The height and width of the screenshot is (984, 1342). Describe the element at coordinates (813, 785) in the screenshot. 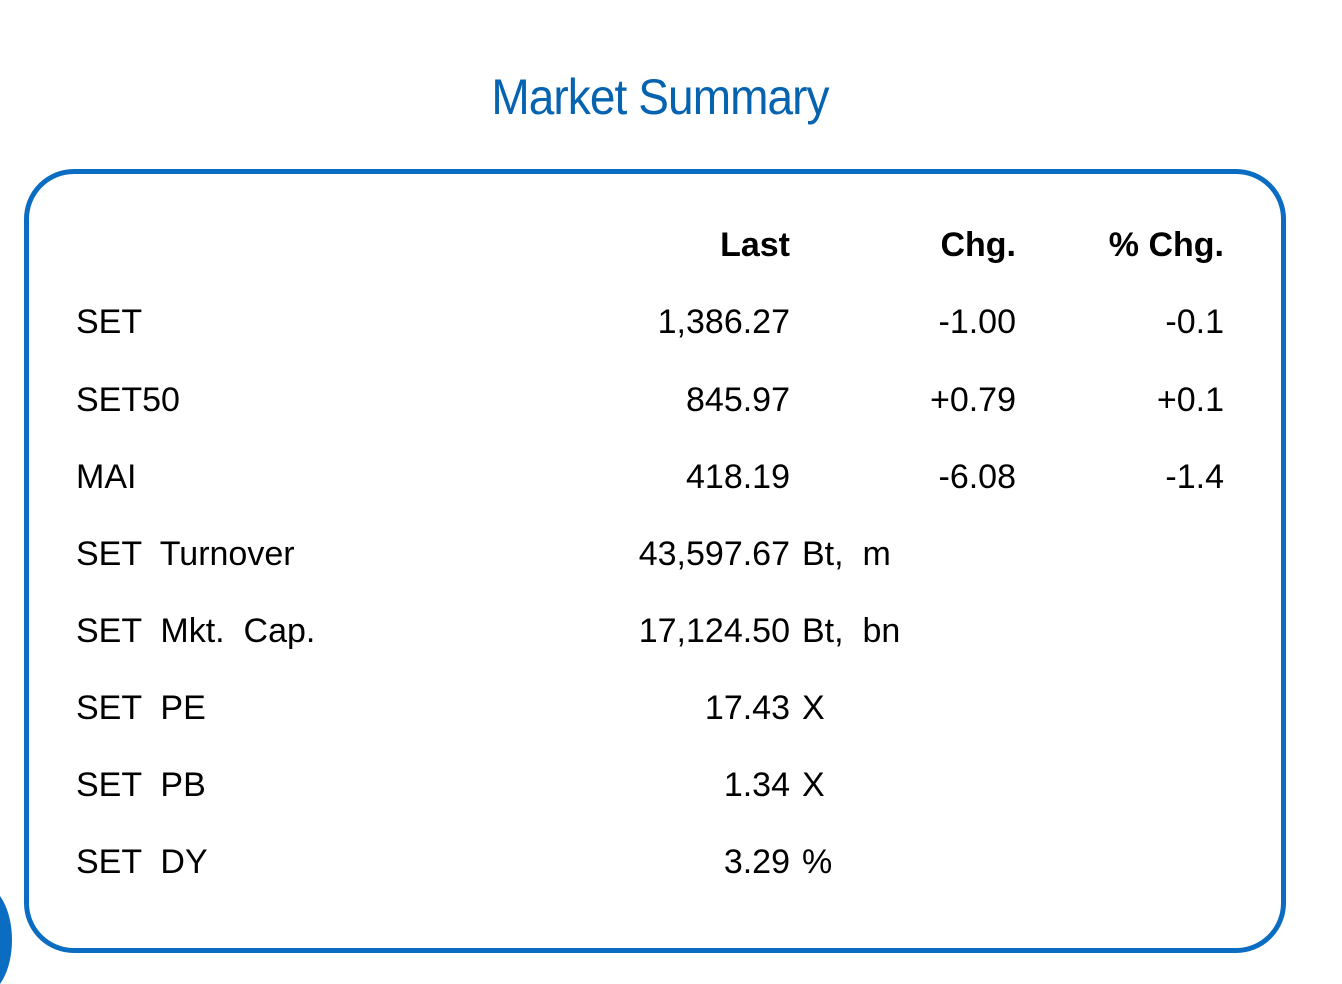

I see `row-unit-pb: X` at that location.